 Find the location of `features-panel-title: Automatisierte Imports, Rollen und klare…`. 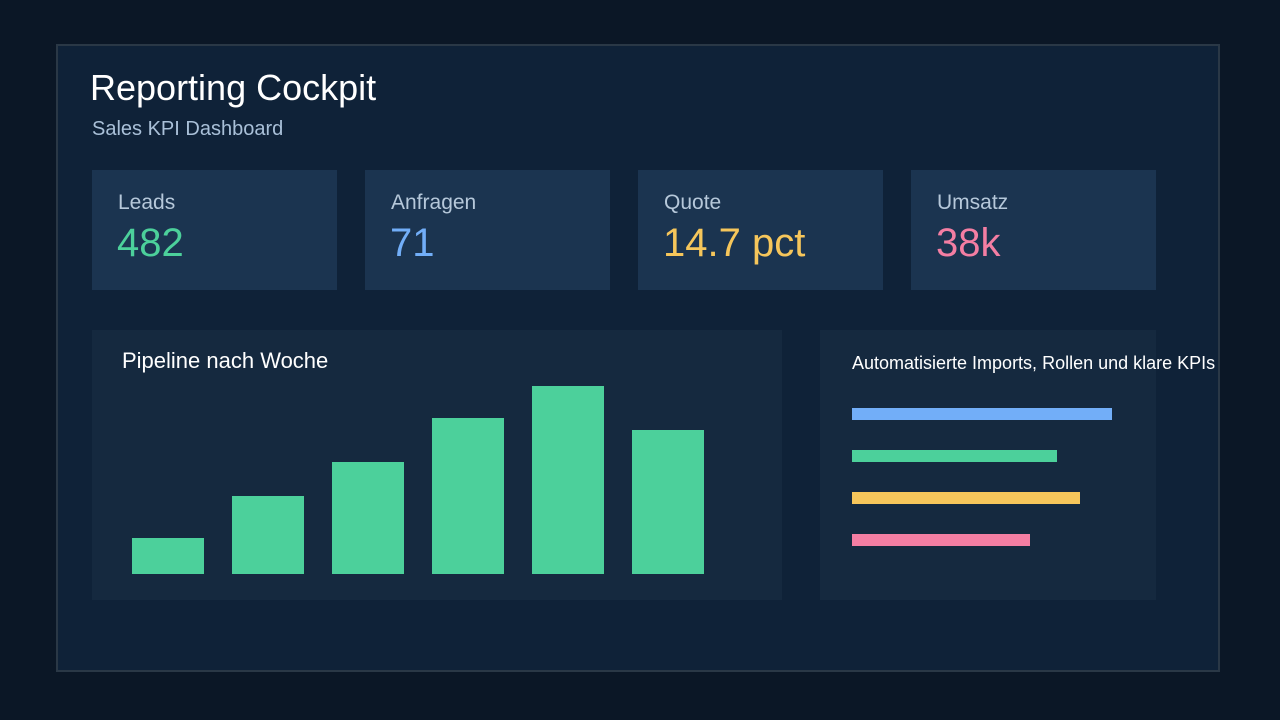

features-panel-title: Automatisierte Imports, Rollen und klare… is located at coordinates (1034, 363).